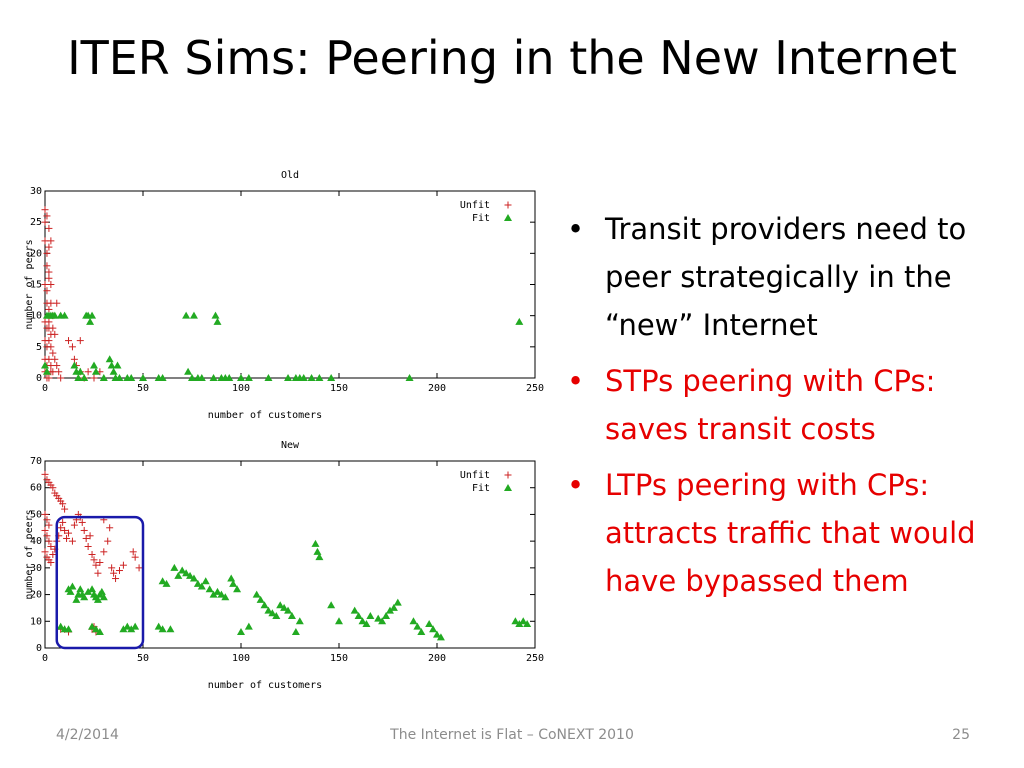 This screenshot has width=1024, height=768. What do you see at coordinates (961, 735) in the screenshot?
I see `footer-page-number: 25` at bounding box center [961, 735].